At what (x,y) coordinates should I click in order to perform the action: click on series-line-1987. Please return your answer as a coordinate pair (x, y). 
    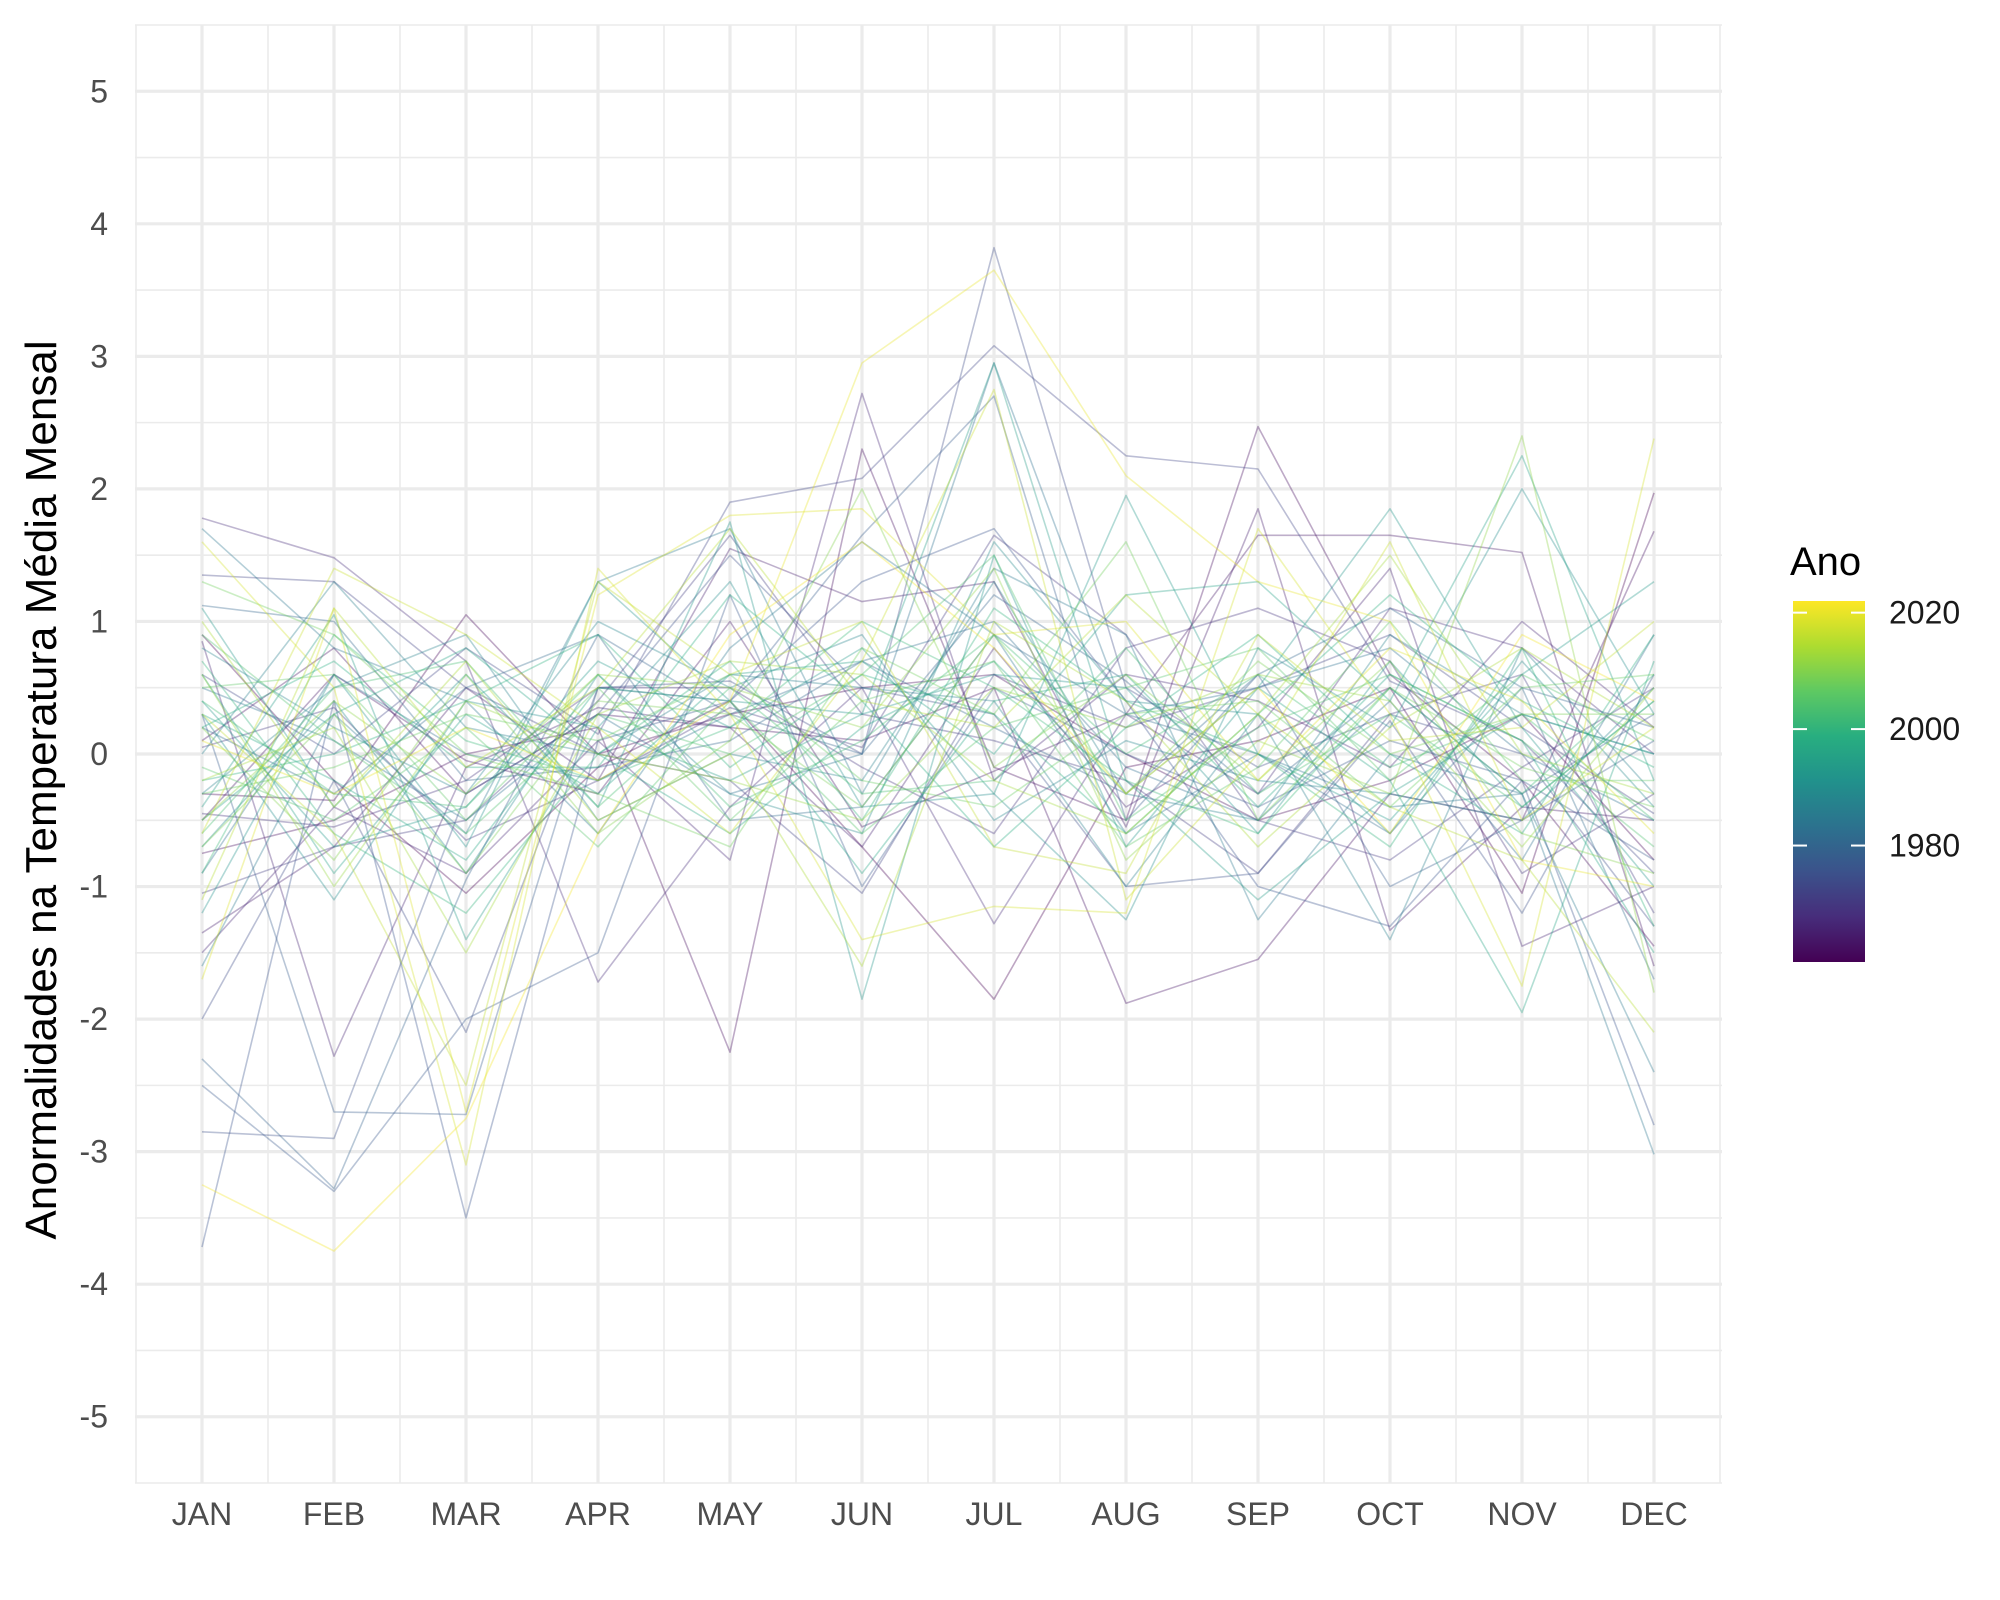
    Looking at the image, I should click on (928, 701).